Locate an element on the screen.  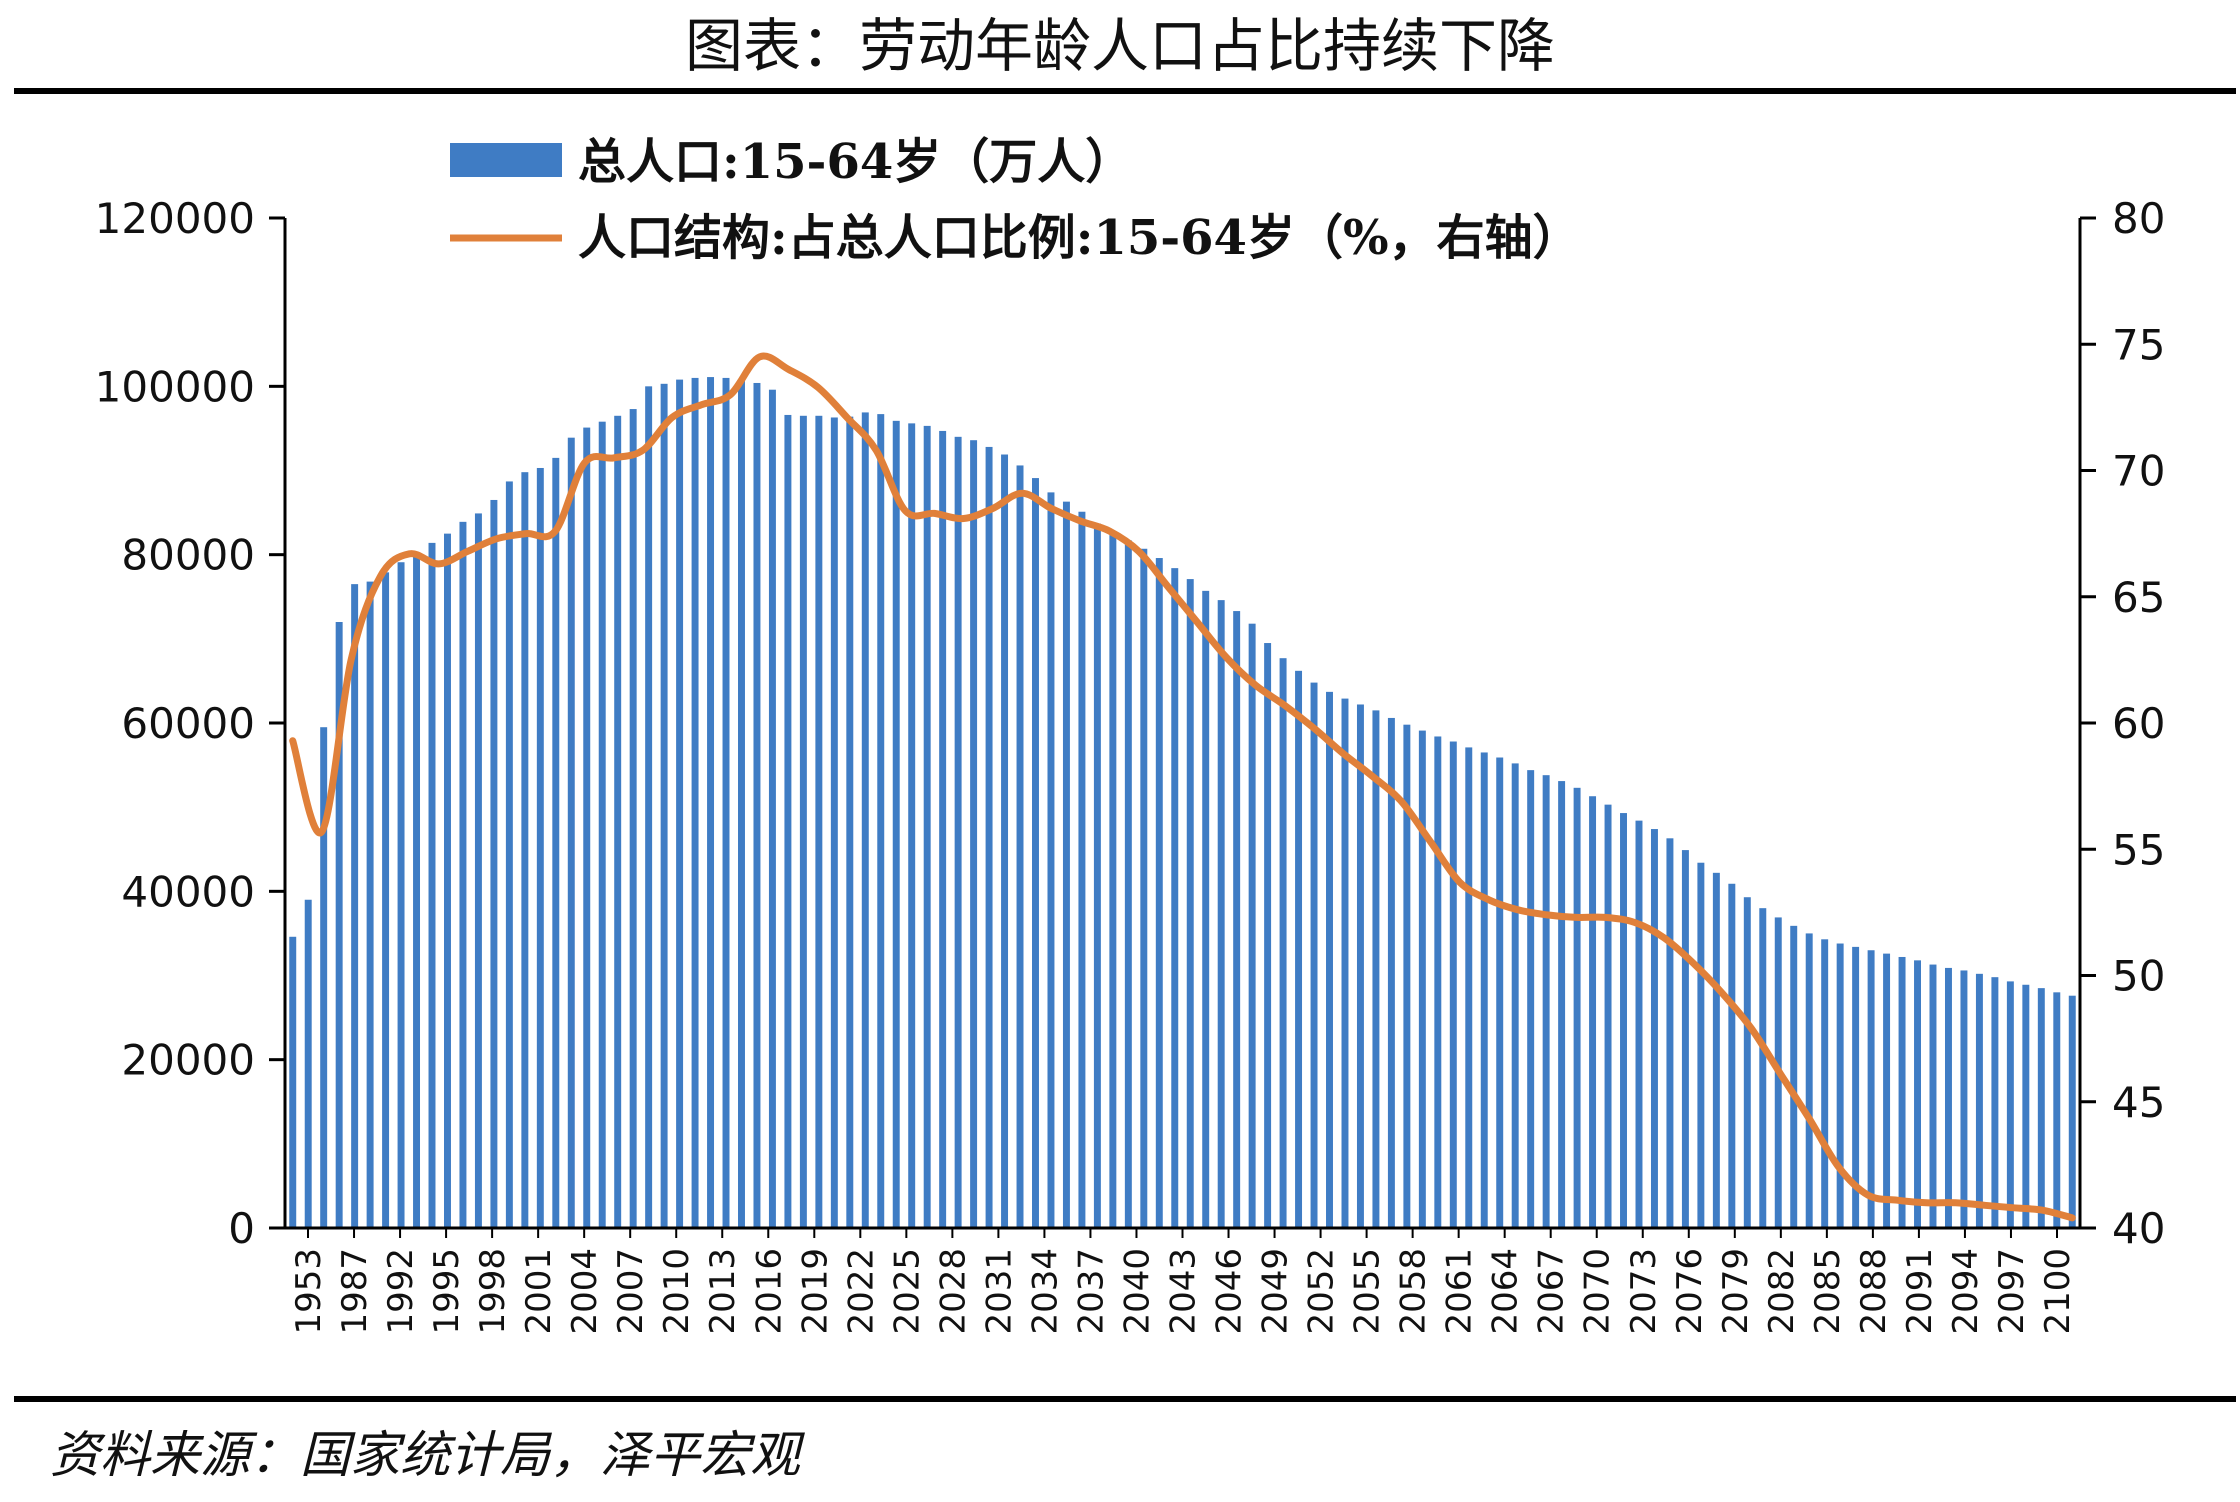
x-tick-label: 2091 is located at coordinates (1920, 1291).